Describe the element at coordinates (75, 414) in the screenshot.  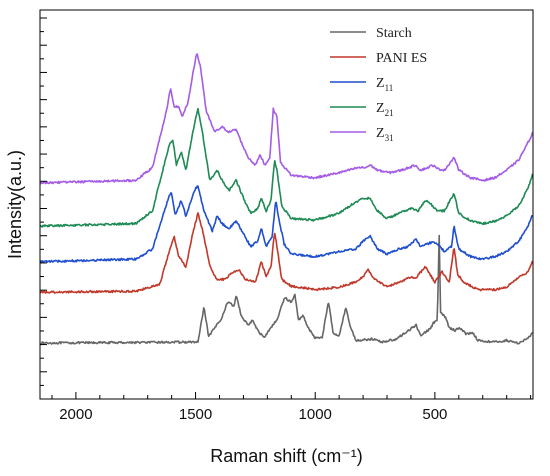
I see `x-tick-label: 2000` at that location.